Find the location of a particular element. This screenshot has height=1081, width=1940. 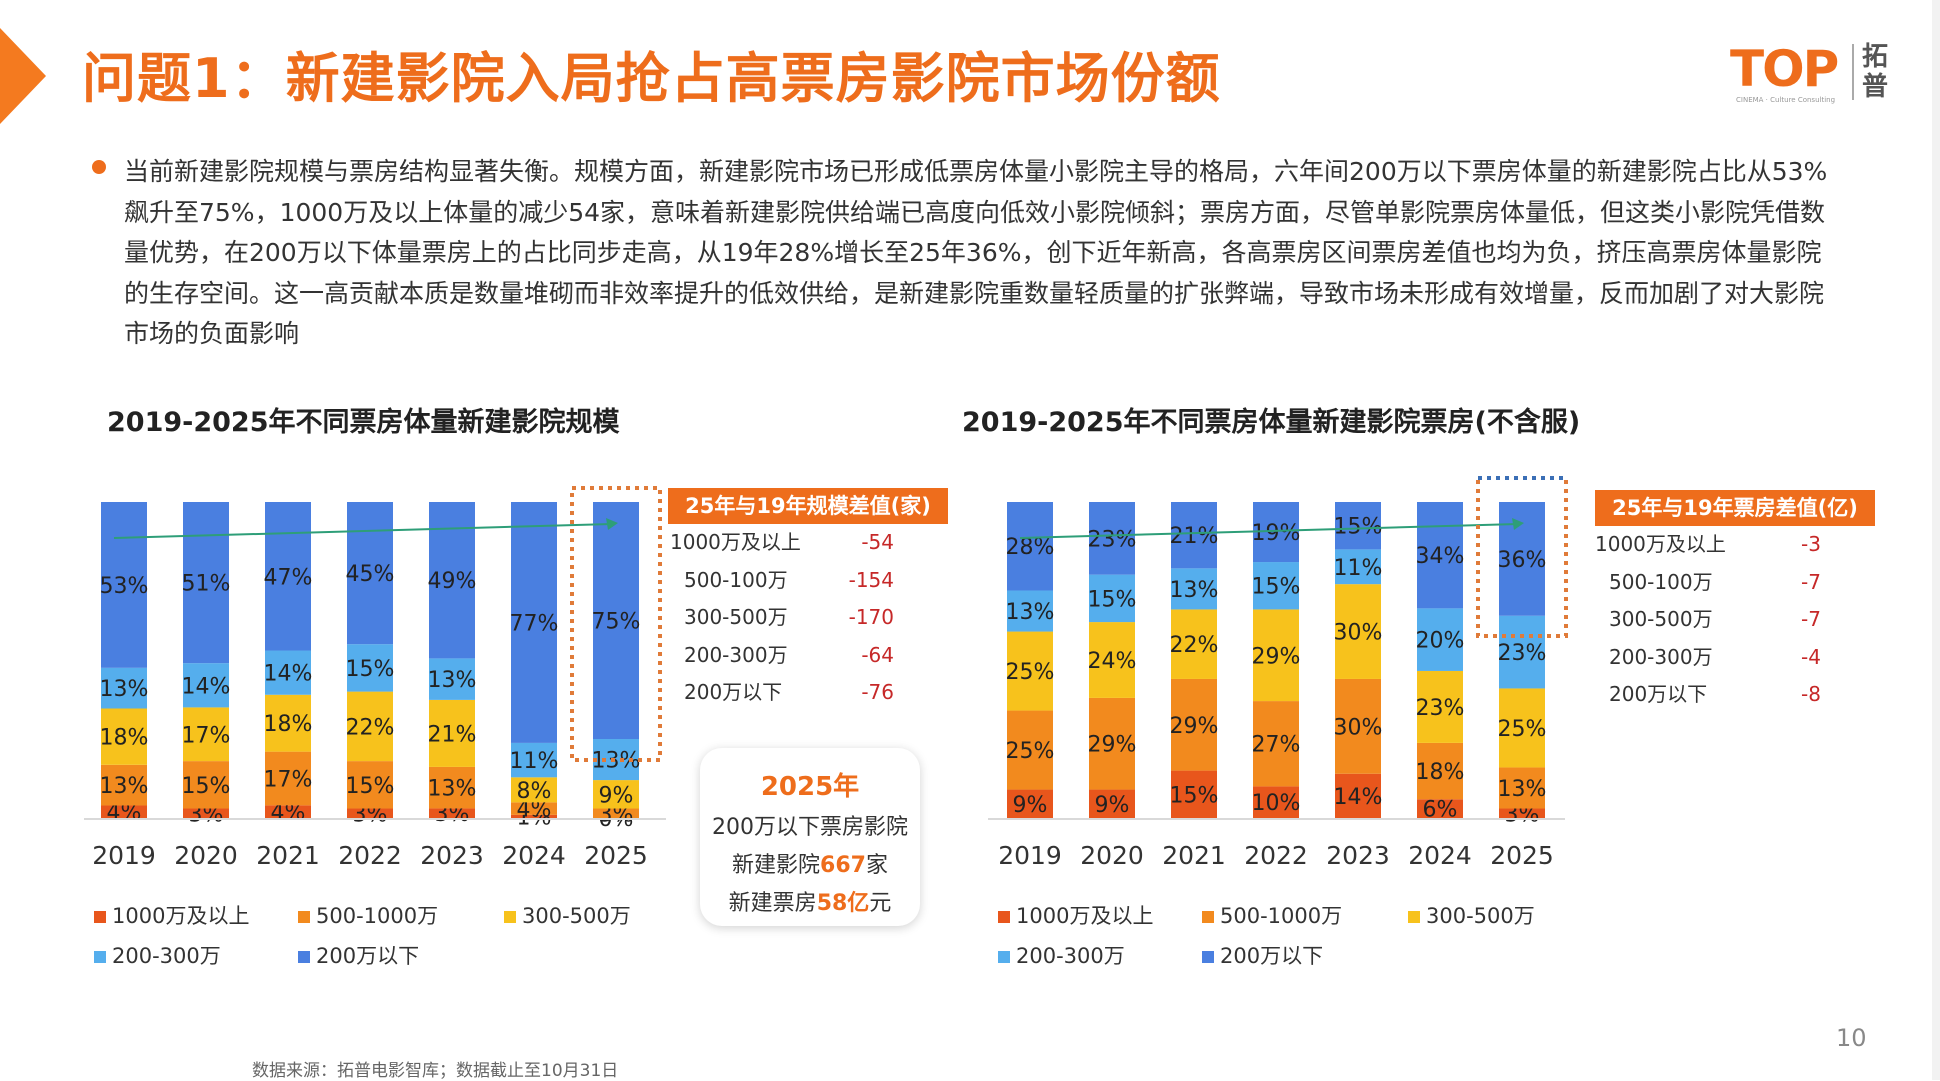

data-label-0-2020-200-300-: 14% is located at coordinates (206, 686).